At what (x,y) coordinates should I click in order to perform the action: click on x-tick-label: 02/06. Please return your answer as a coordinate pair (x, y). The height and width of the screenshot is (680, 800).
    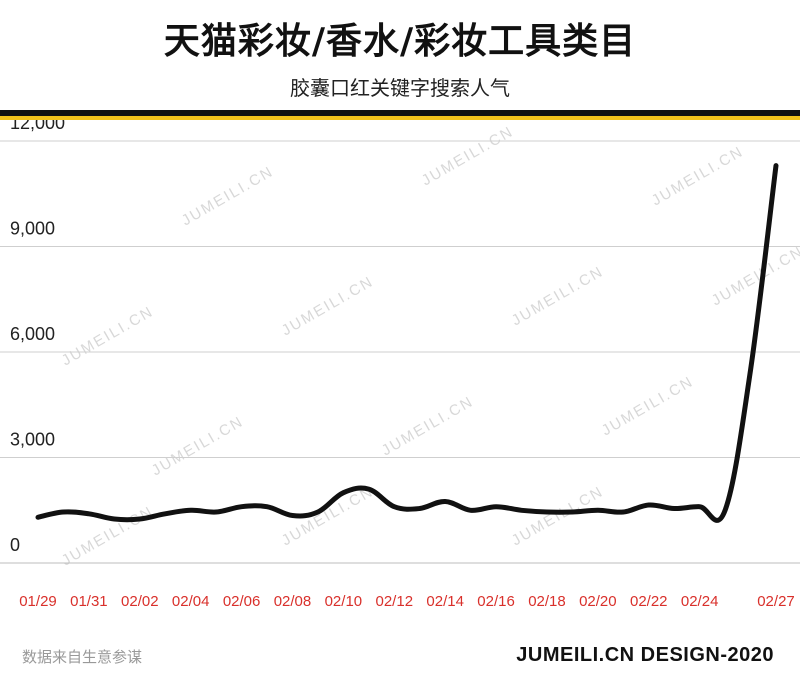
    Looking at the image, I should click on (242, 601).